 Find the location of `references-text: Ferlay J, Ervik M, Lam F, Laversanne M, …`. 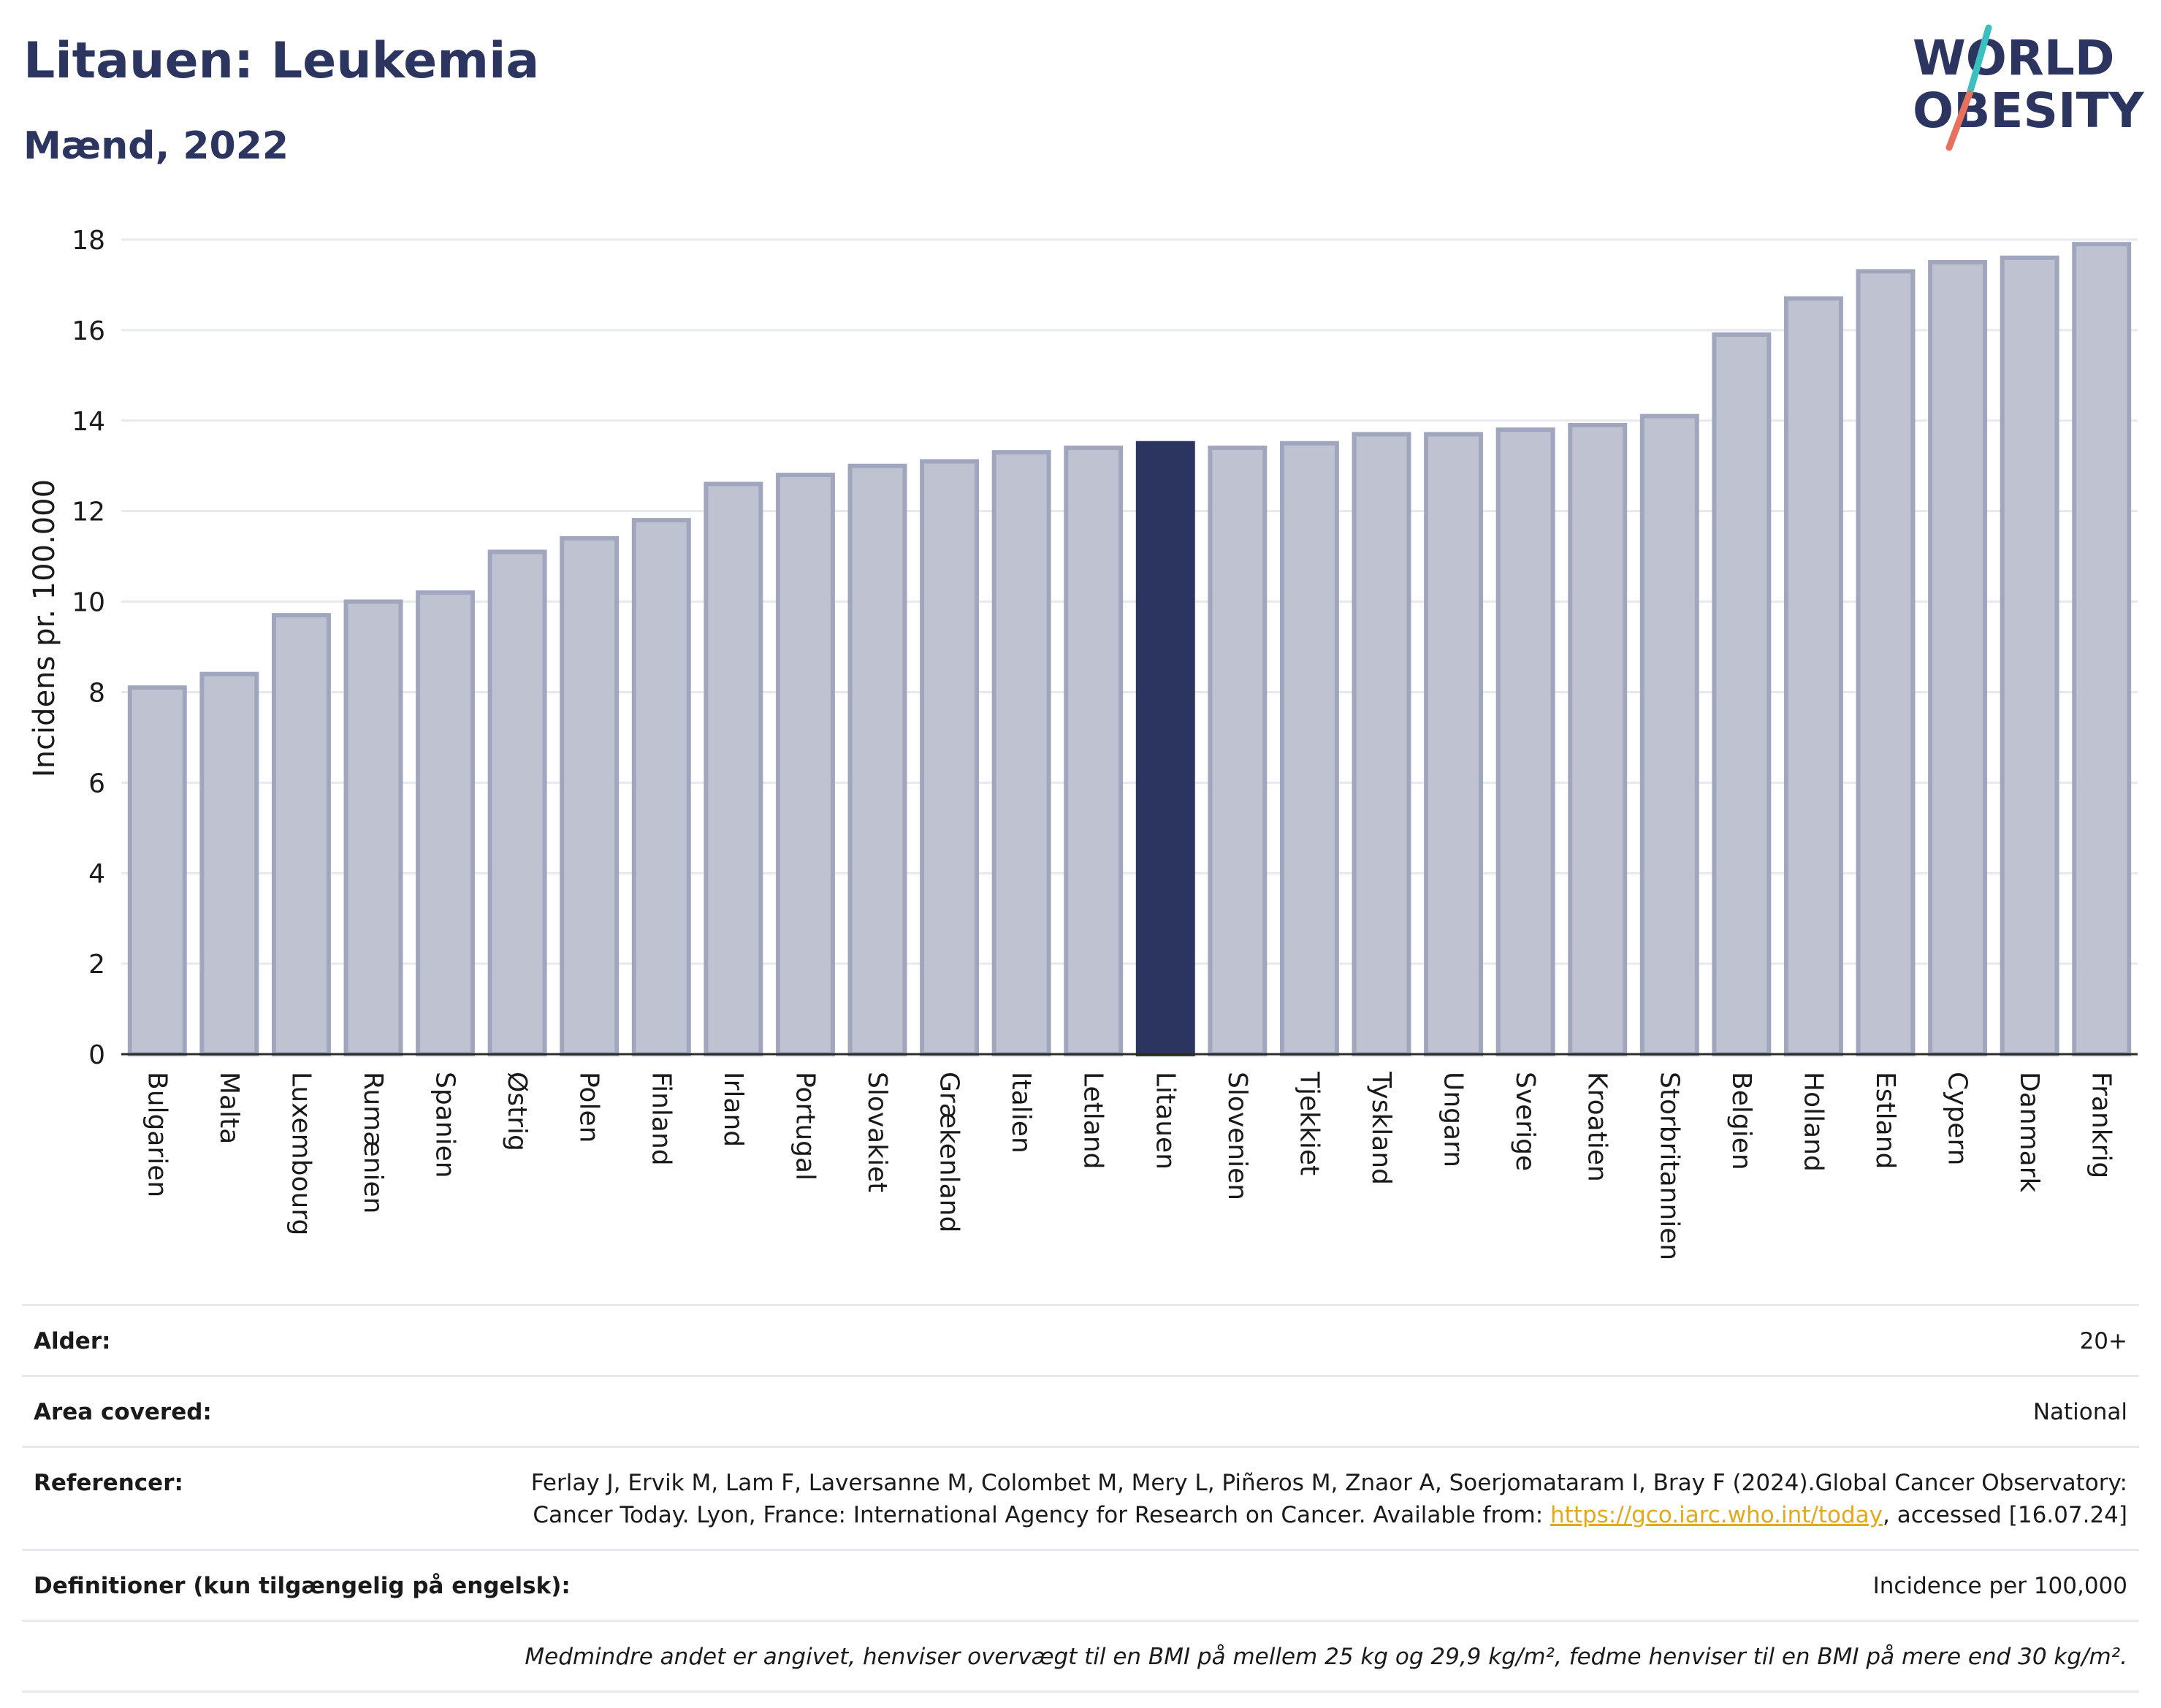

references-text: Ferlay J, Ervik M, Lam F, Laversanne M, … is located at coordinates (1328, 1499).